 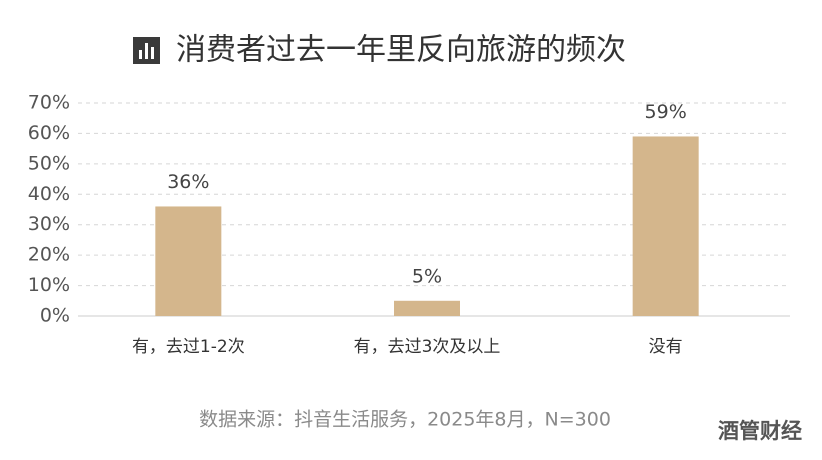 What do you see at coordinates (427, 347) in the screenshot?
I see `x-tick-label: 有，去过3次及以上` at bounding box center [427, 347].